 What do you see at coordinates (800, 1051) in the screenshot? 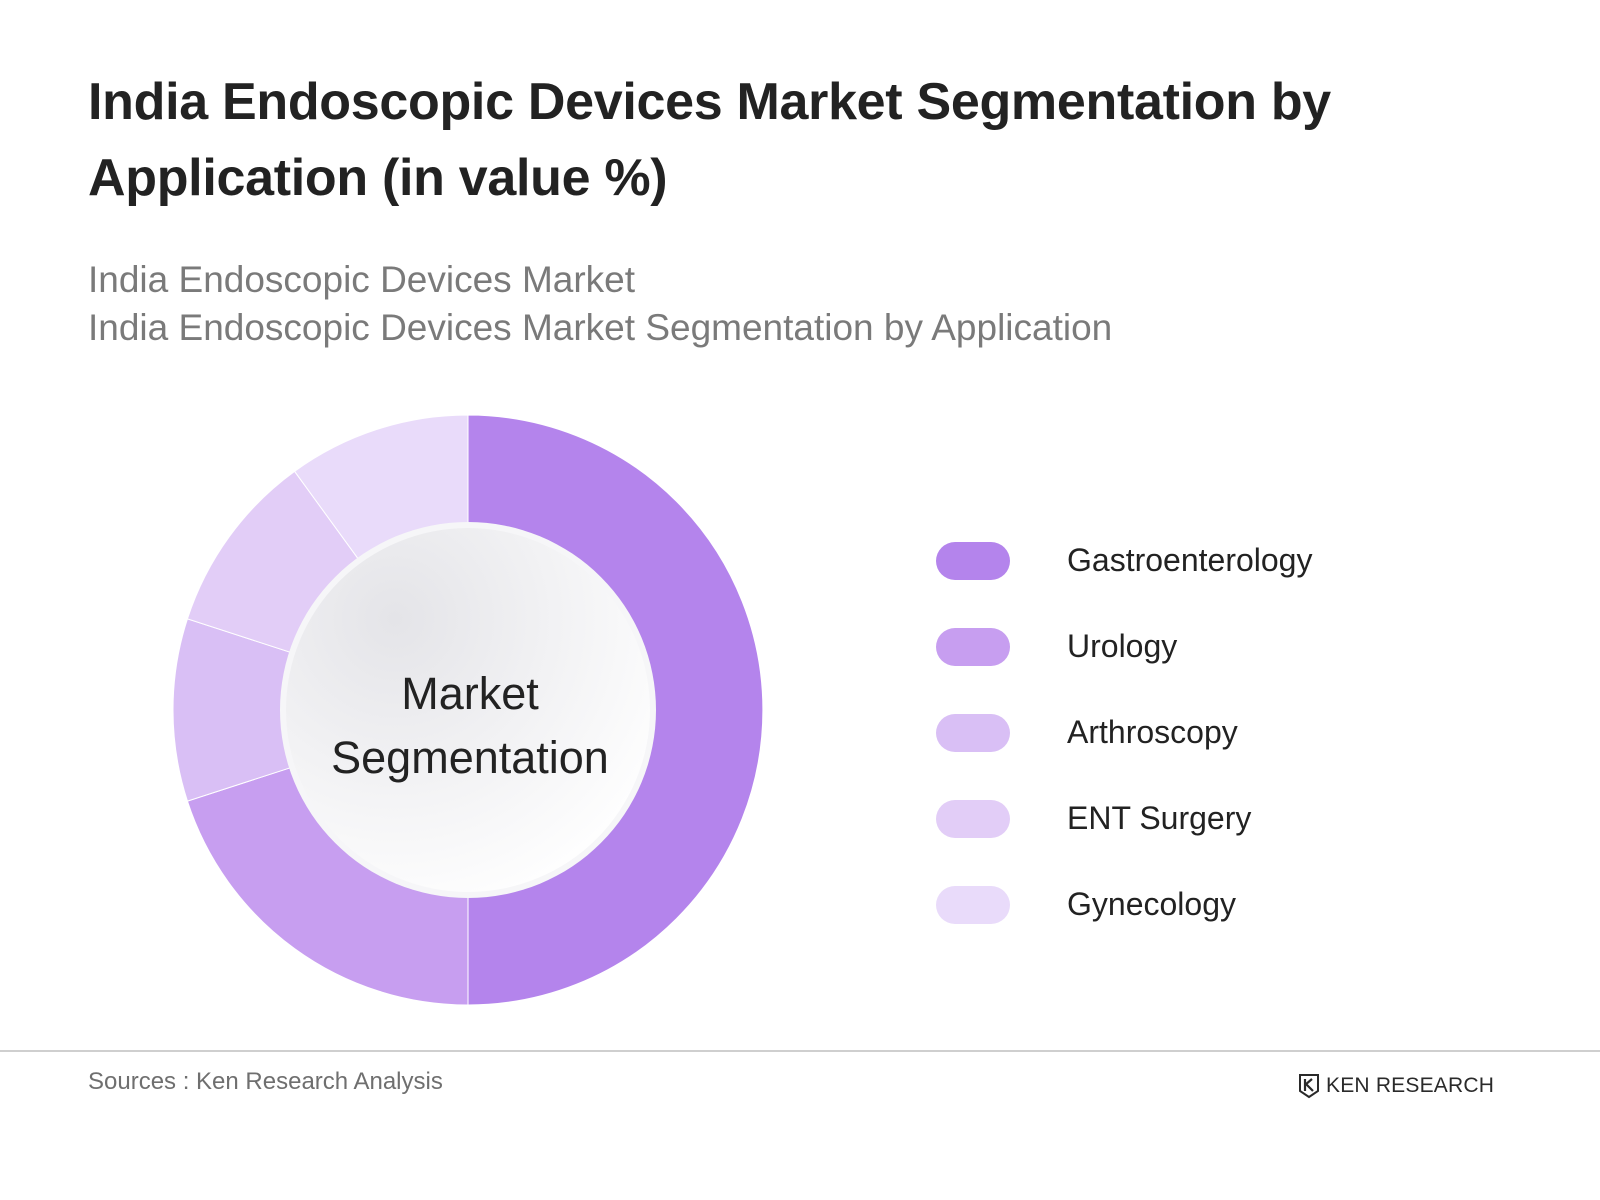
I see `footer-divider` at bounding box center [800, 1051].